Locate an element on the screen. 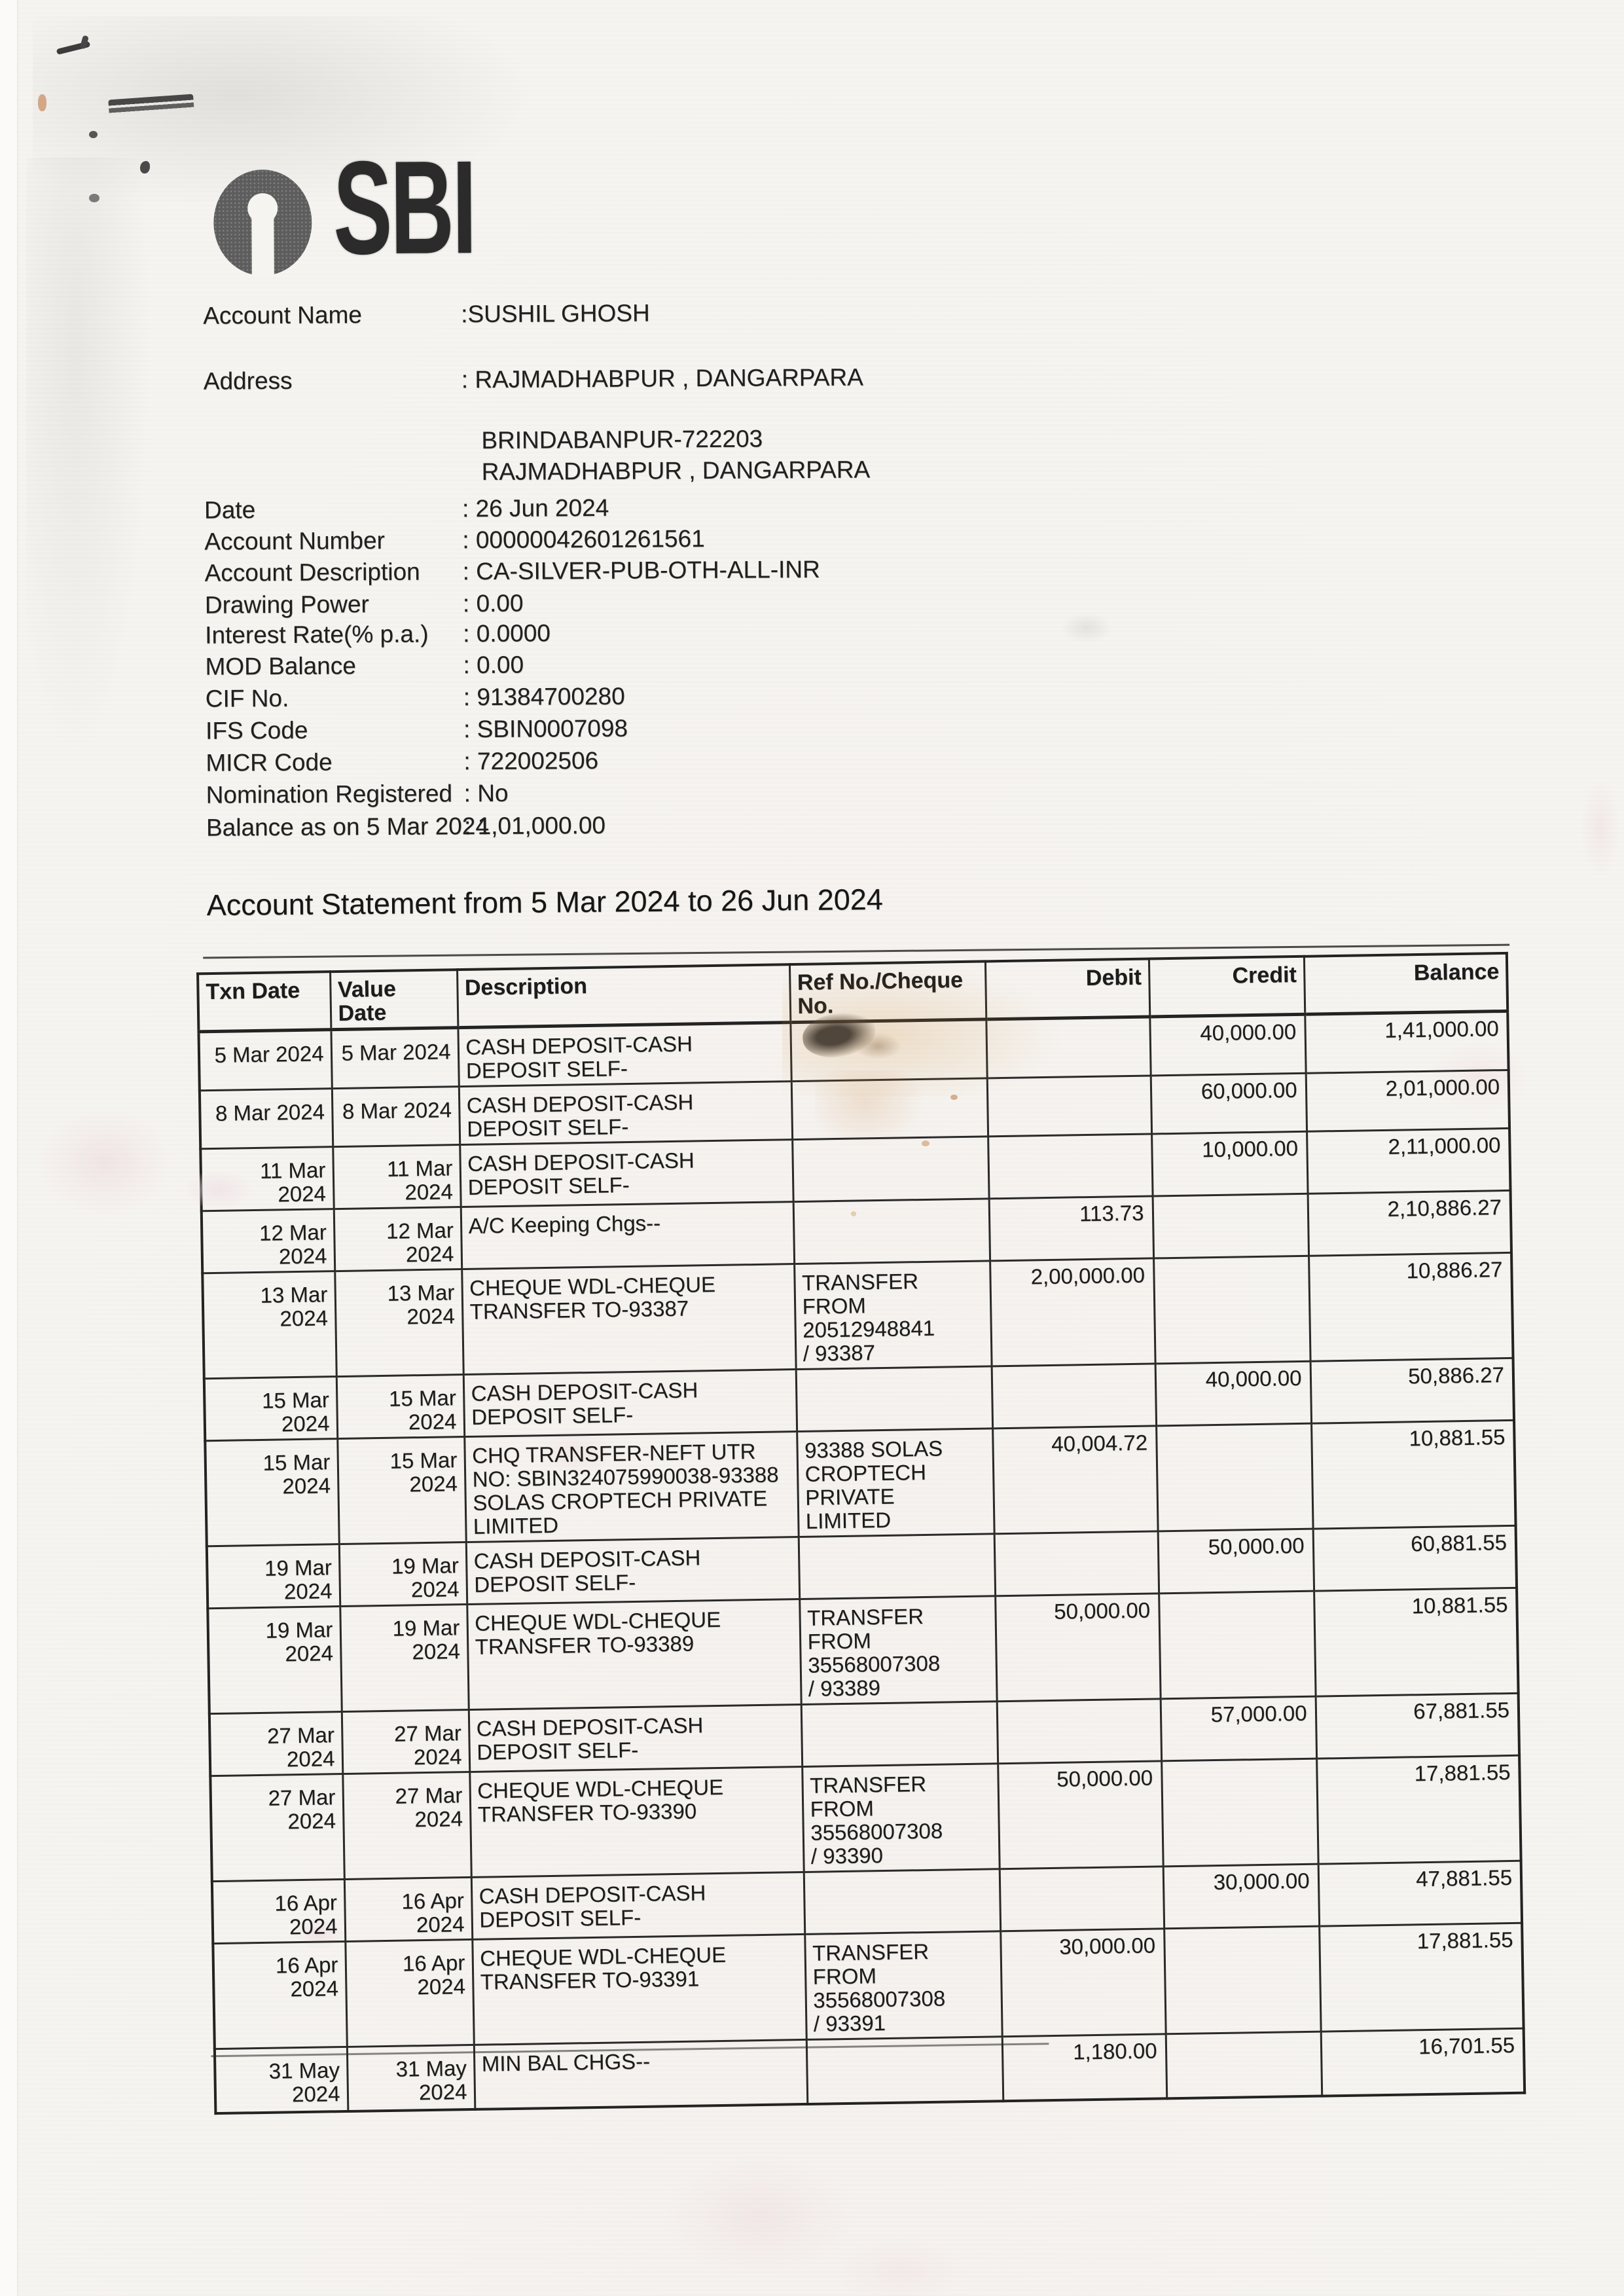  keyhole-stem is located at coordinates (262, 246).